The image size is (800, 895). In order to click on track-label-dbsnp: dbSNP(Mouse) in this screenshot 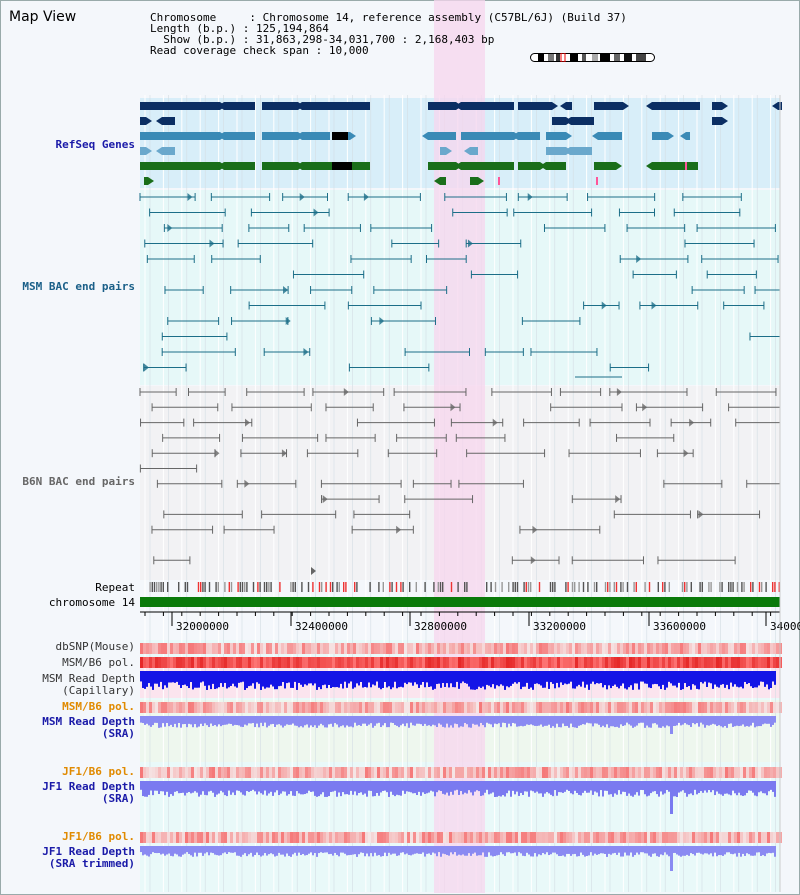, I will do `click(95, 646)`.